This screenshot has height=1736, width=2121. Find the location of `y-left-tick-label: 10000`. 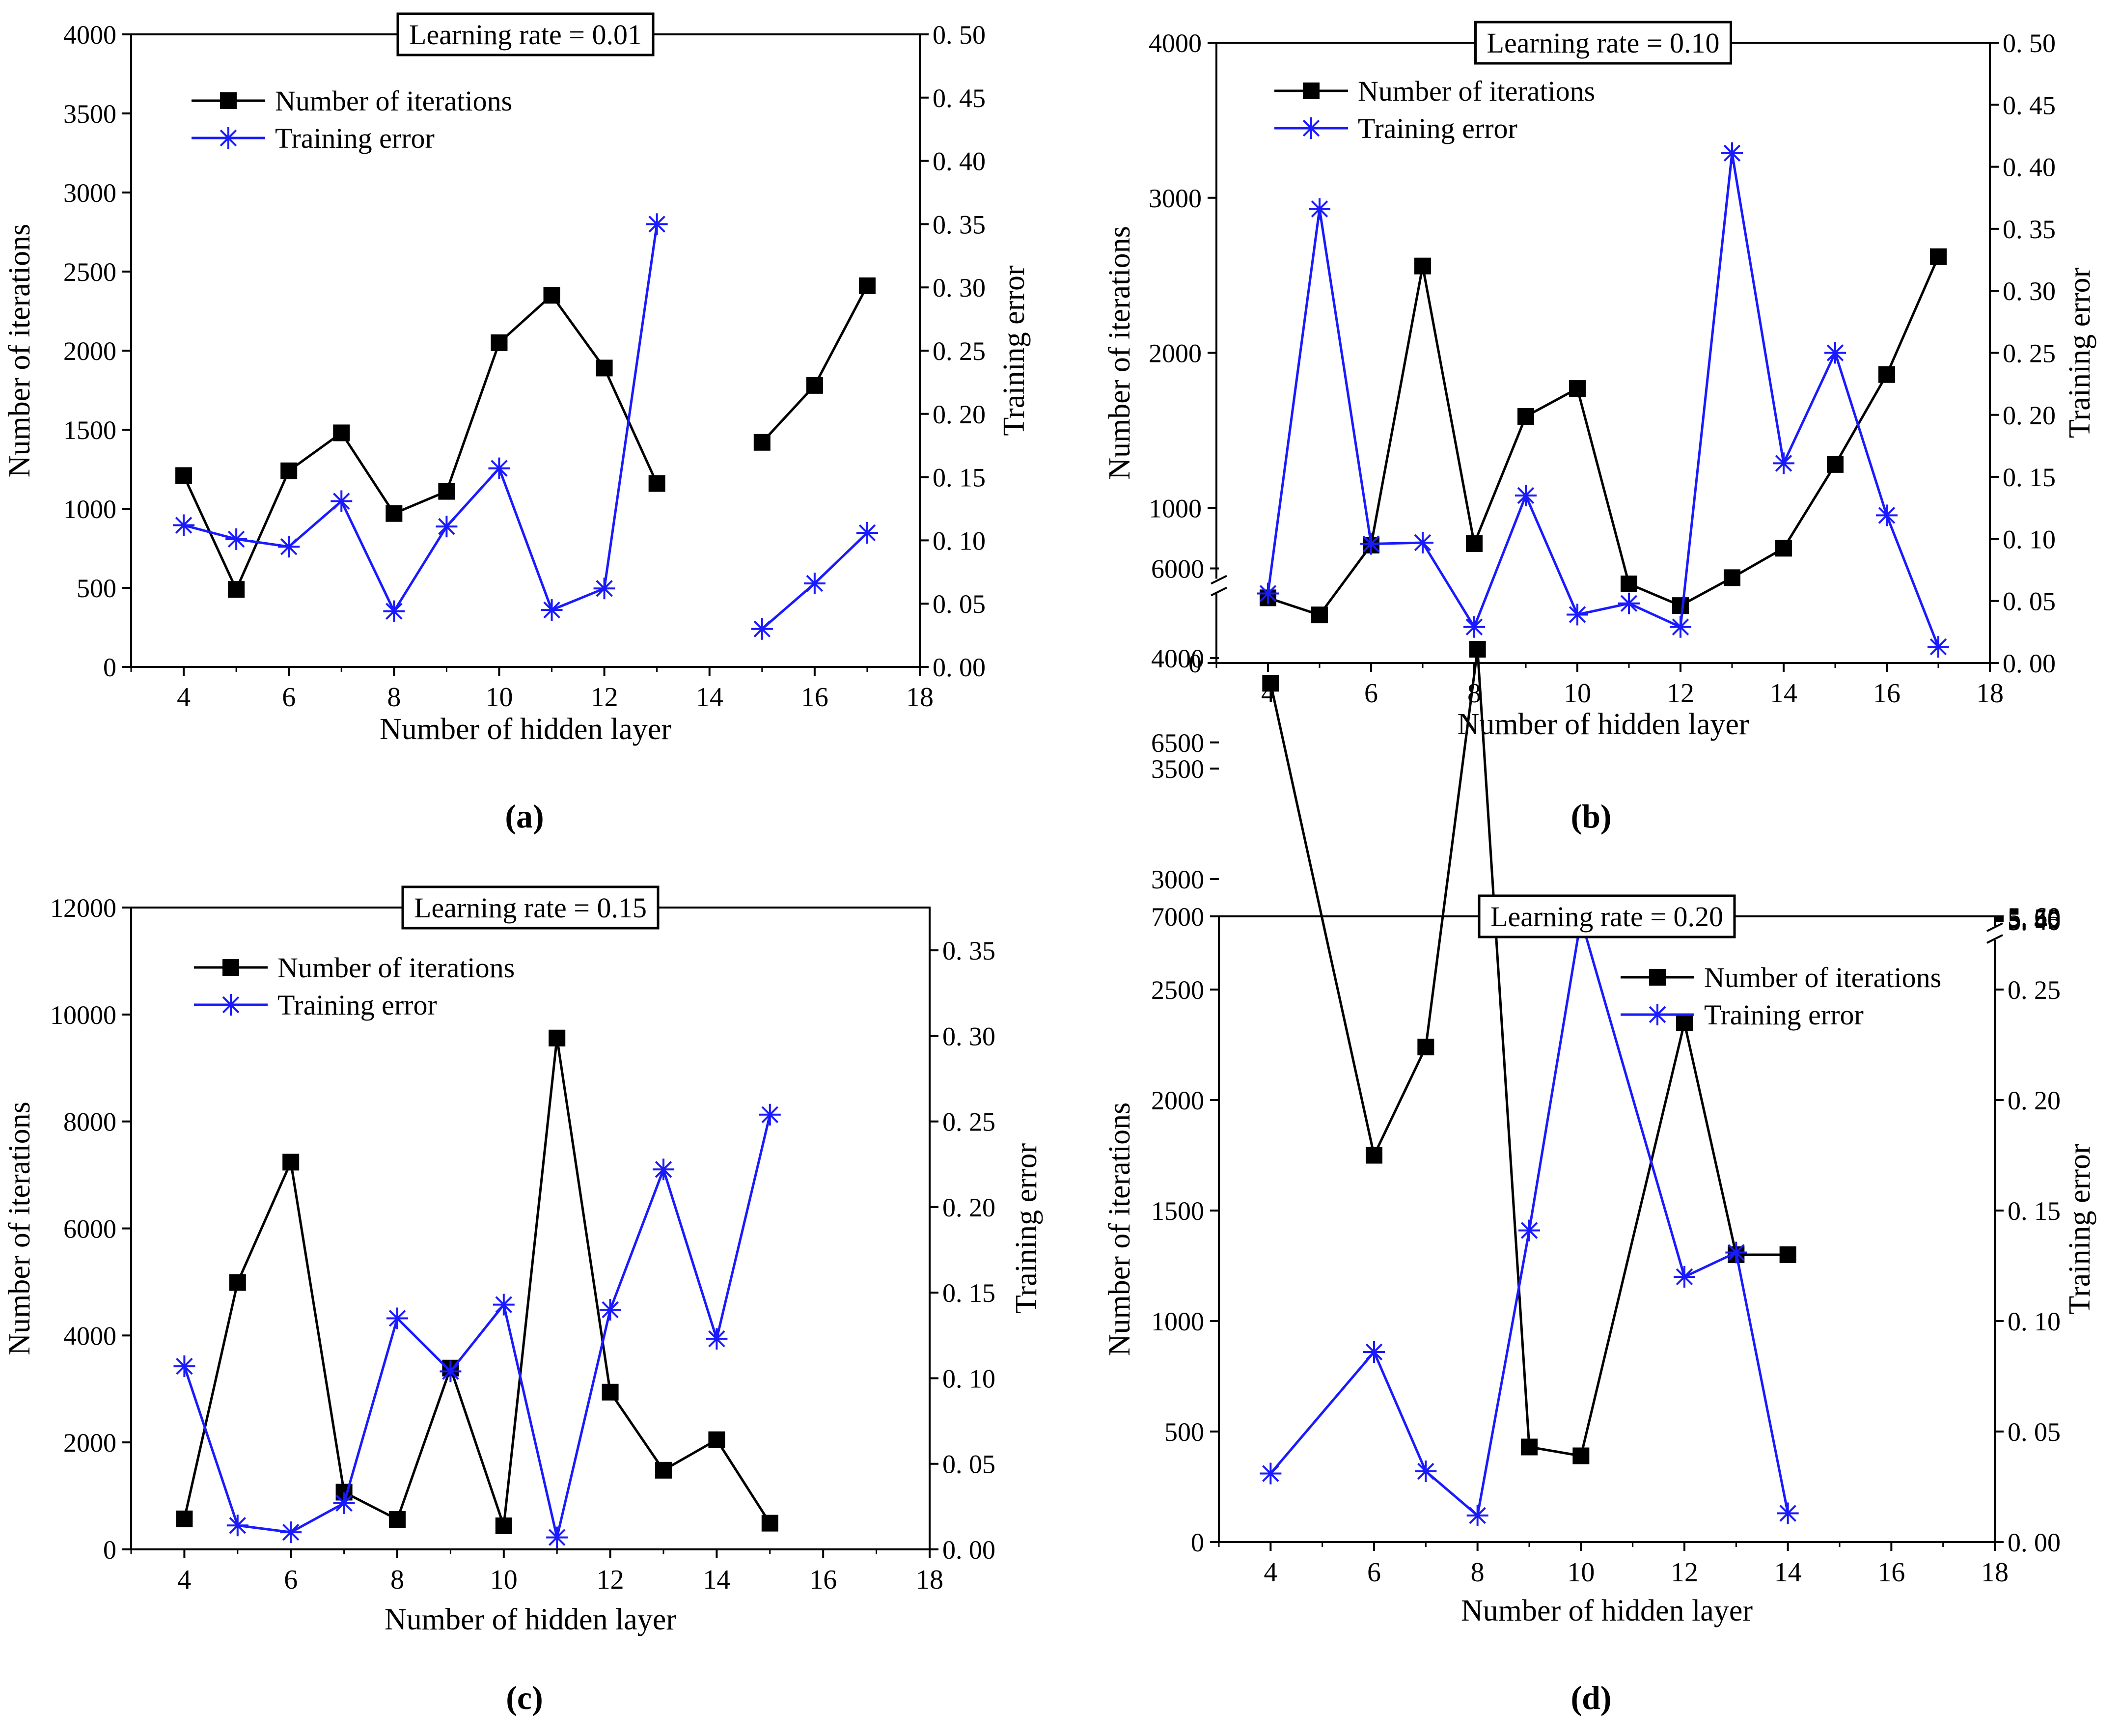

y-left-tick-label: 10000 is located at coordinates (83, 1015).